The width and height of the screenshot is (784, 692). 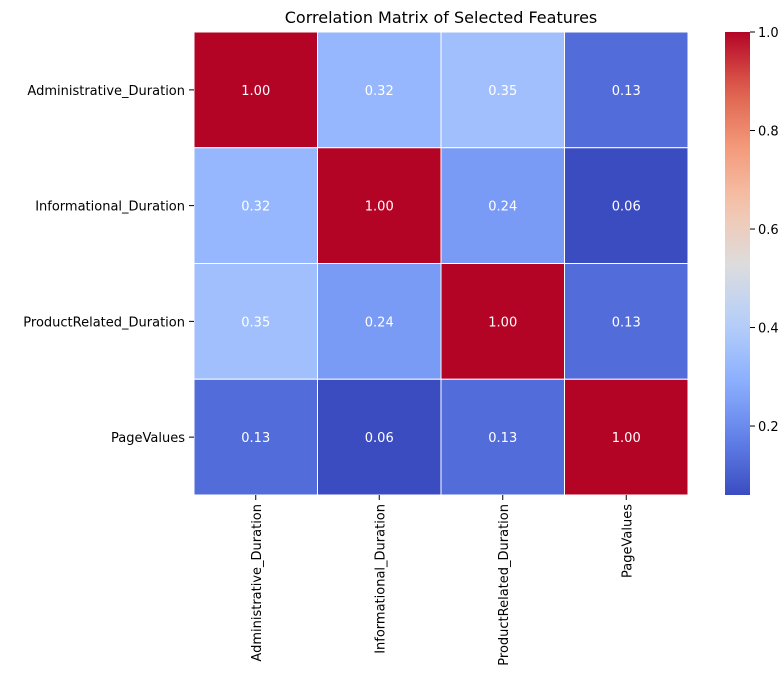 What do you see at coordinates (380, 579) in the screenshot?
I see `x-tick-label: Informational_Duration` at bounding box center [380, 579].